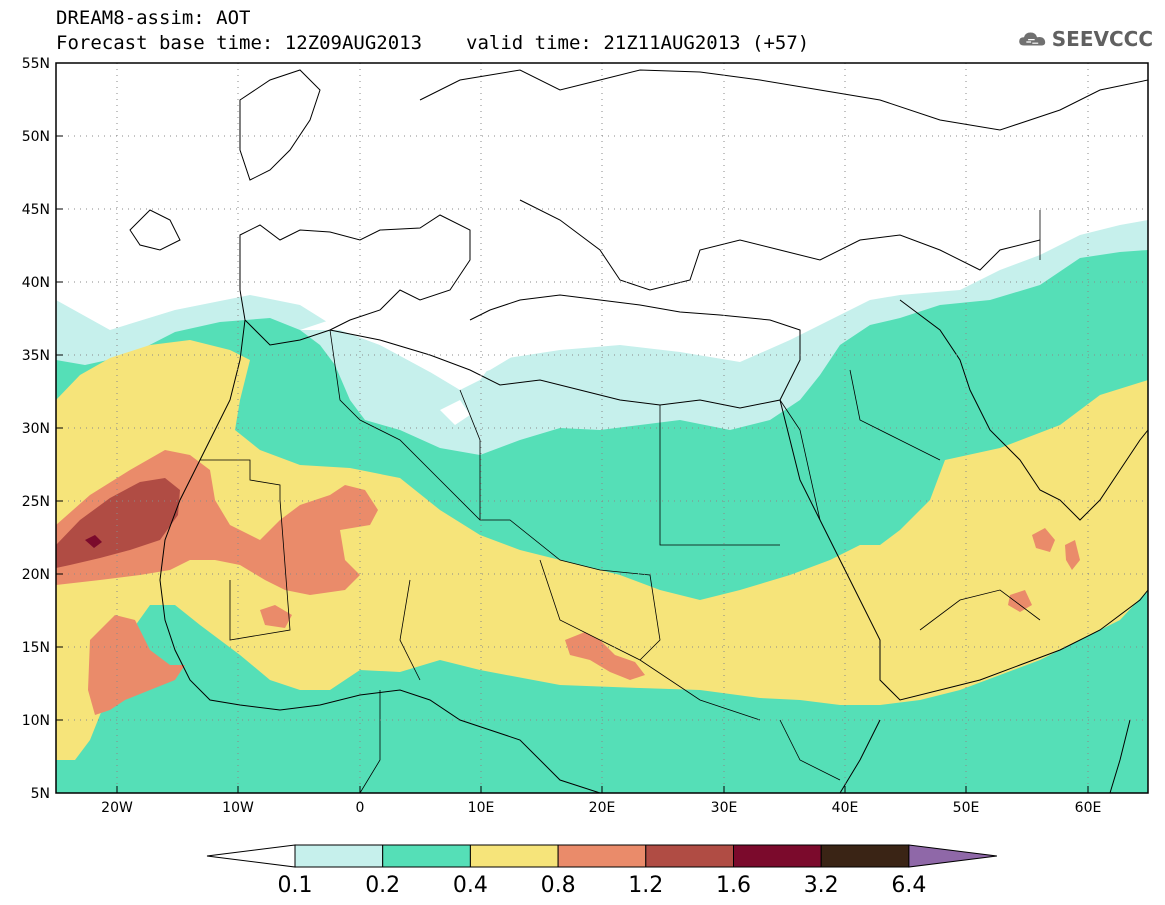 This screenshot has height=905, width=1165. Describe the element at coordinates (118, 523) in the screenshot. I see `aot-band-1.2` at that location.